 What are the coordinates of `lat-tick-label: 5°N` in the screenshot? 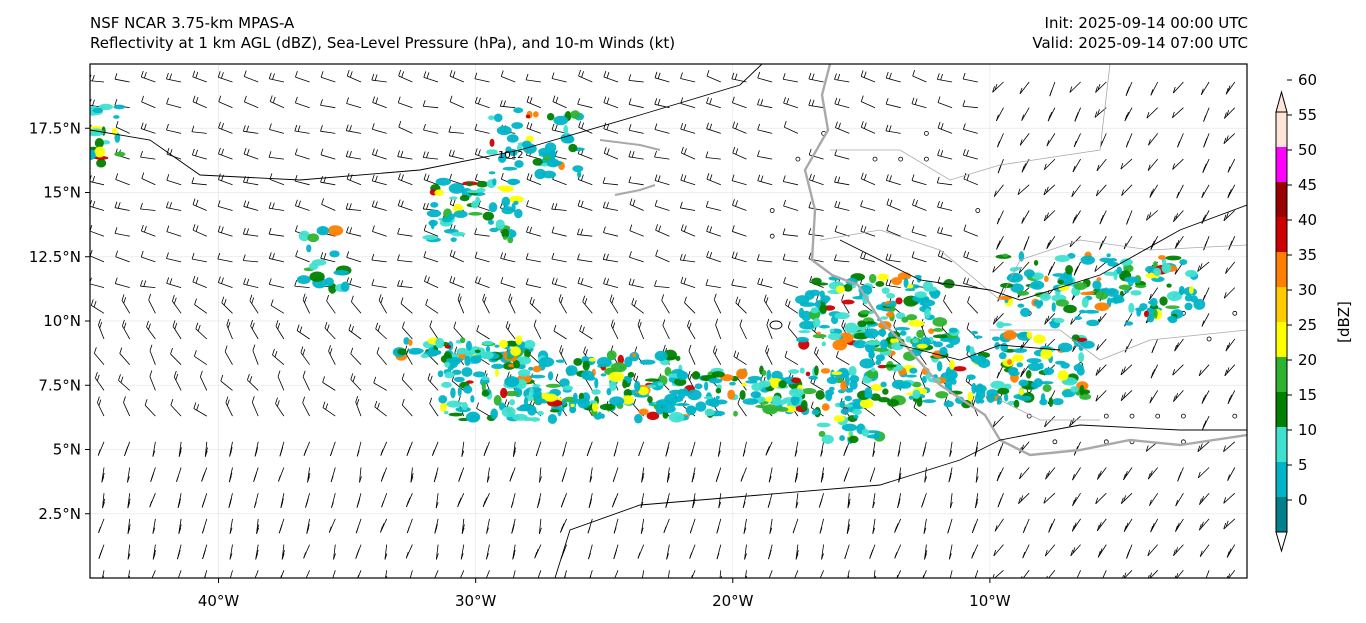 It's located at (67, 450).